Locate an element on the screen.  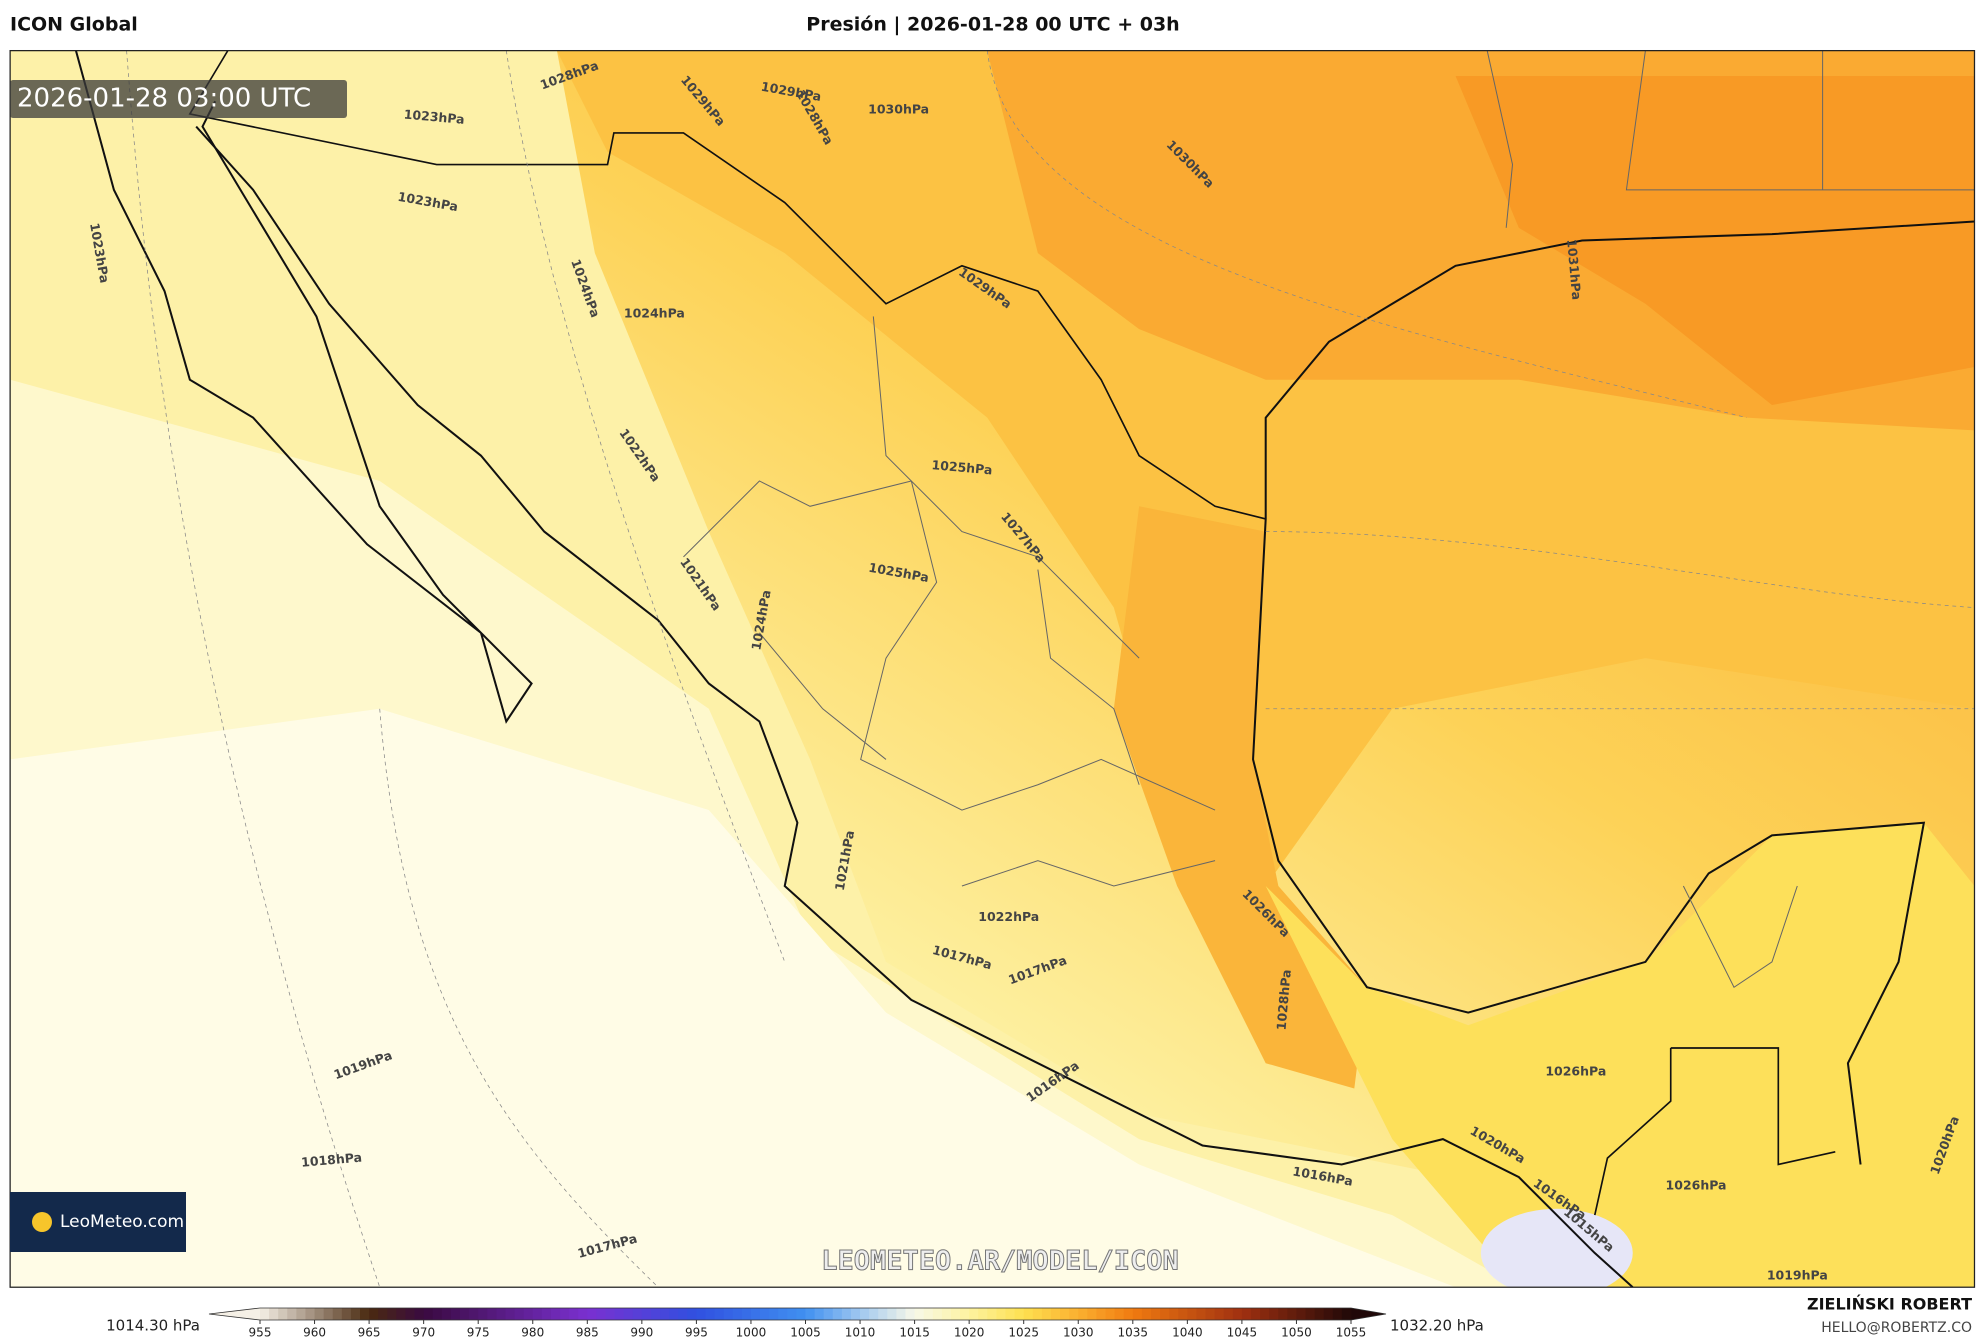
watermark: LEOMETEO.AR/MODEL/ICON is located at coordinates (1000, 1261).